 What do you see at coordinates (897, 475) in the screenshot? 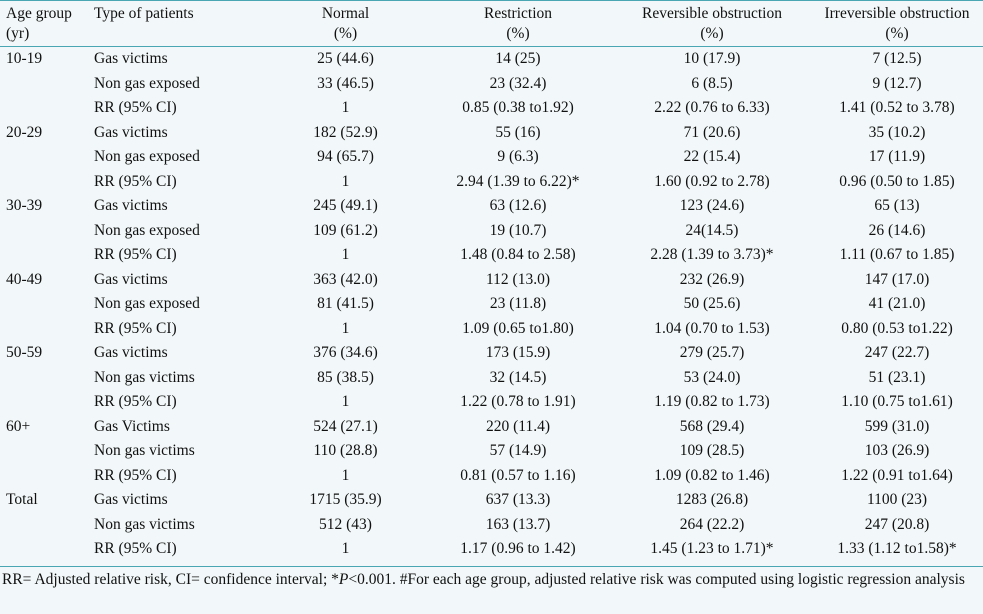
I see `cell-irreversible-obstruction: 1.22 (0.91 to1.64)` at bounding box center [897, 475].